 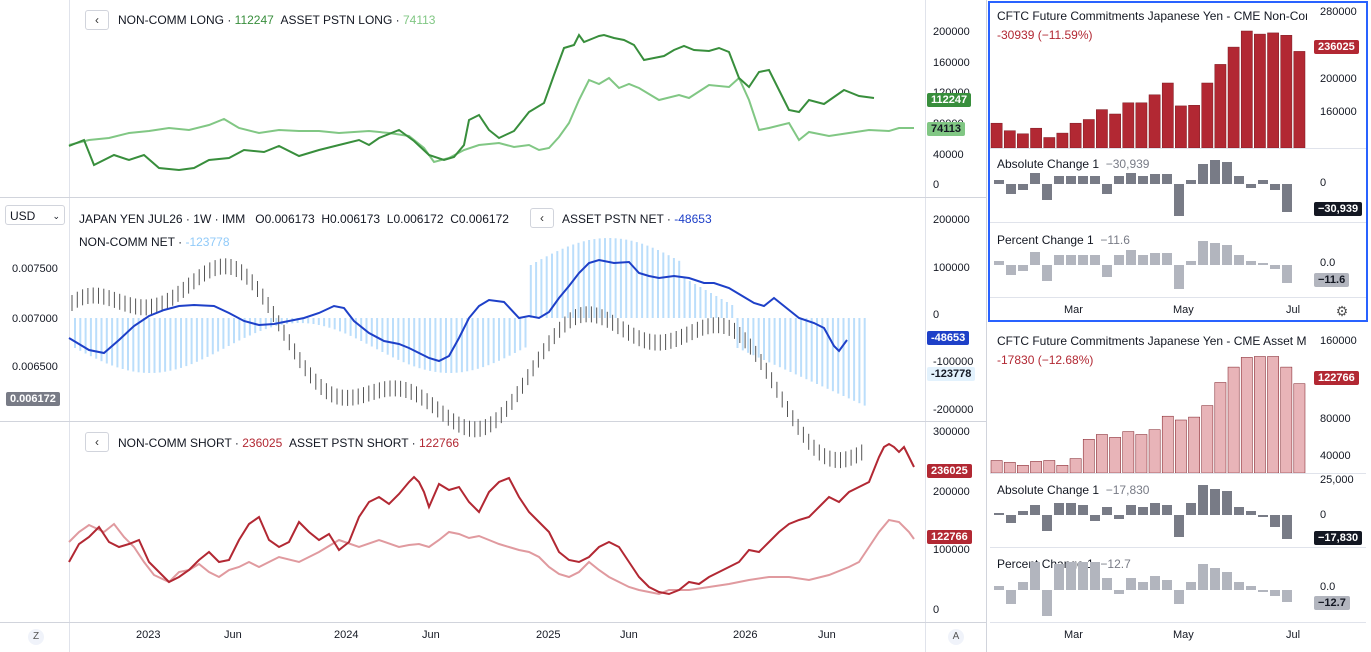 I want to click on noncomm-net-tag: -123778, so click(x=951, y=374).